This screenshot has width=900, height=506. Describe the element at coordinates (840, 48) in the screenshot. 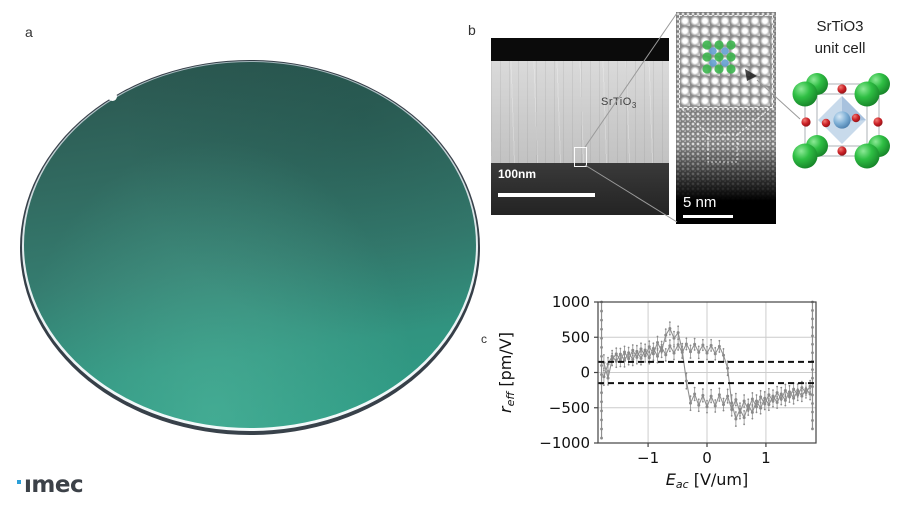

I see `unit-cell-caption-line2: unit cell` at that location.